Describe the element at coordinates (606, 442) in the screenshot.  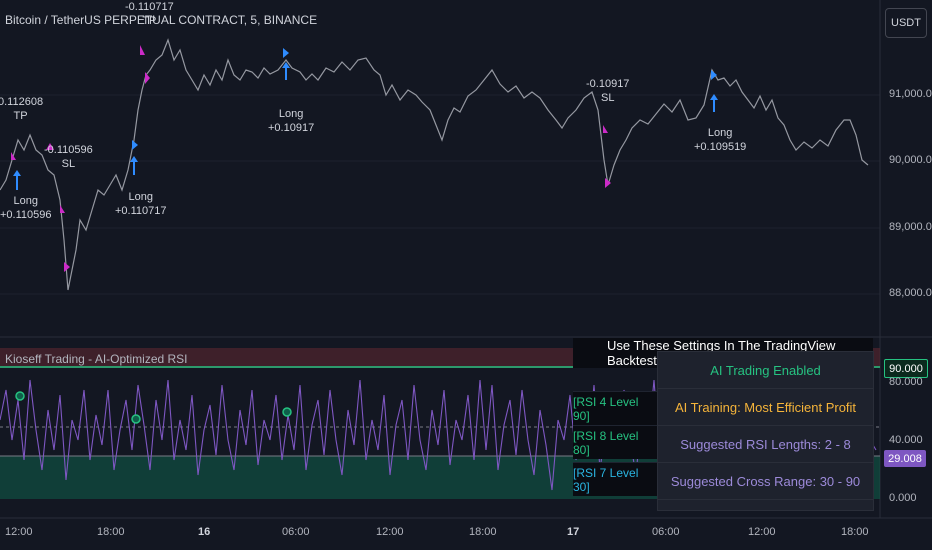
I see `rsi-setting-label: [RSI 8 Level 80]` at that location.